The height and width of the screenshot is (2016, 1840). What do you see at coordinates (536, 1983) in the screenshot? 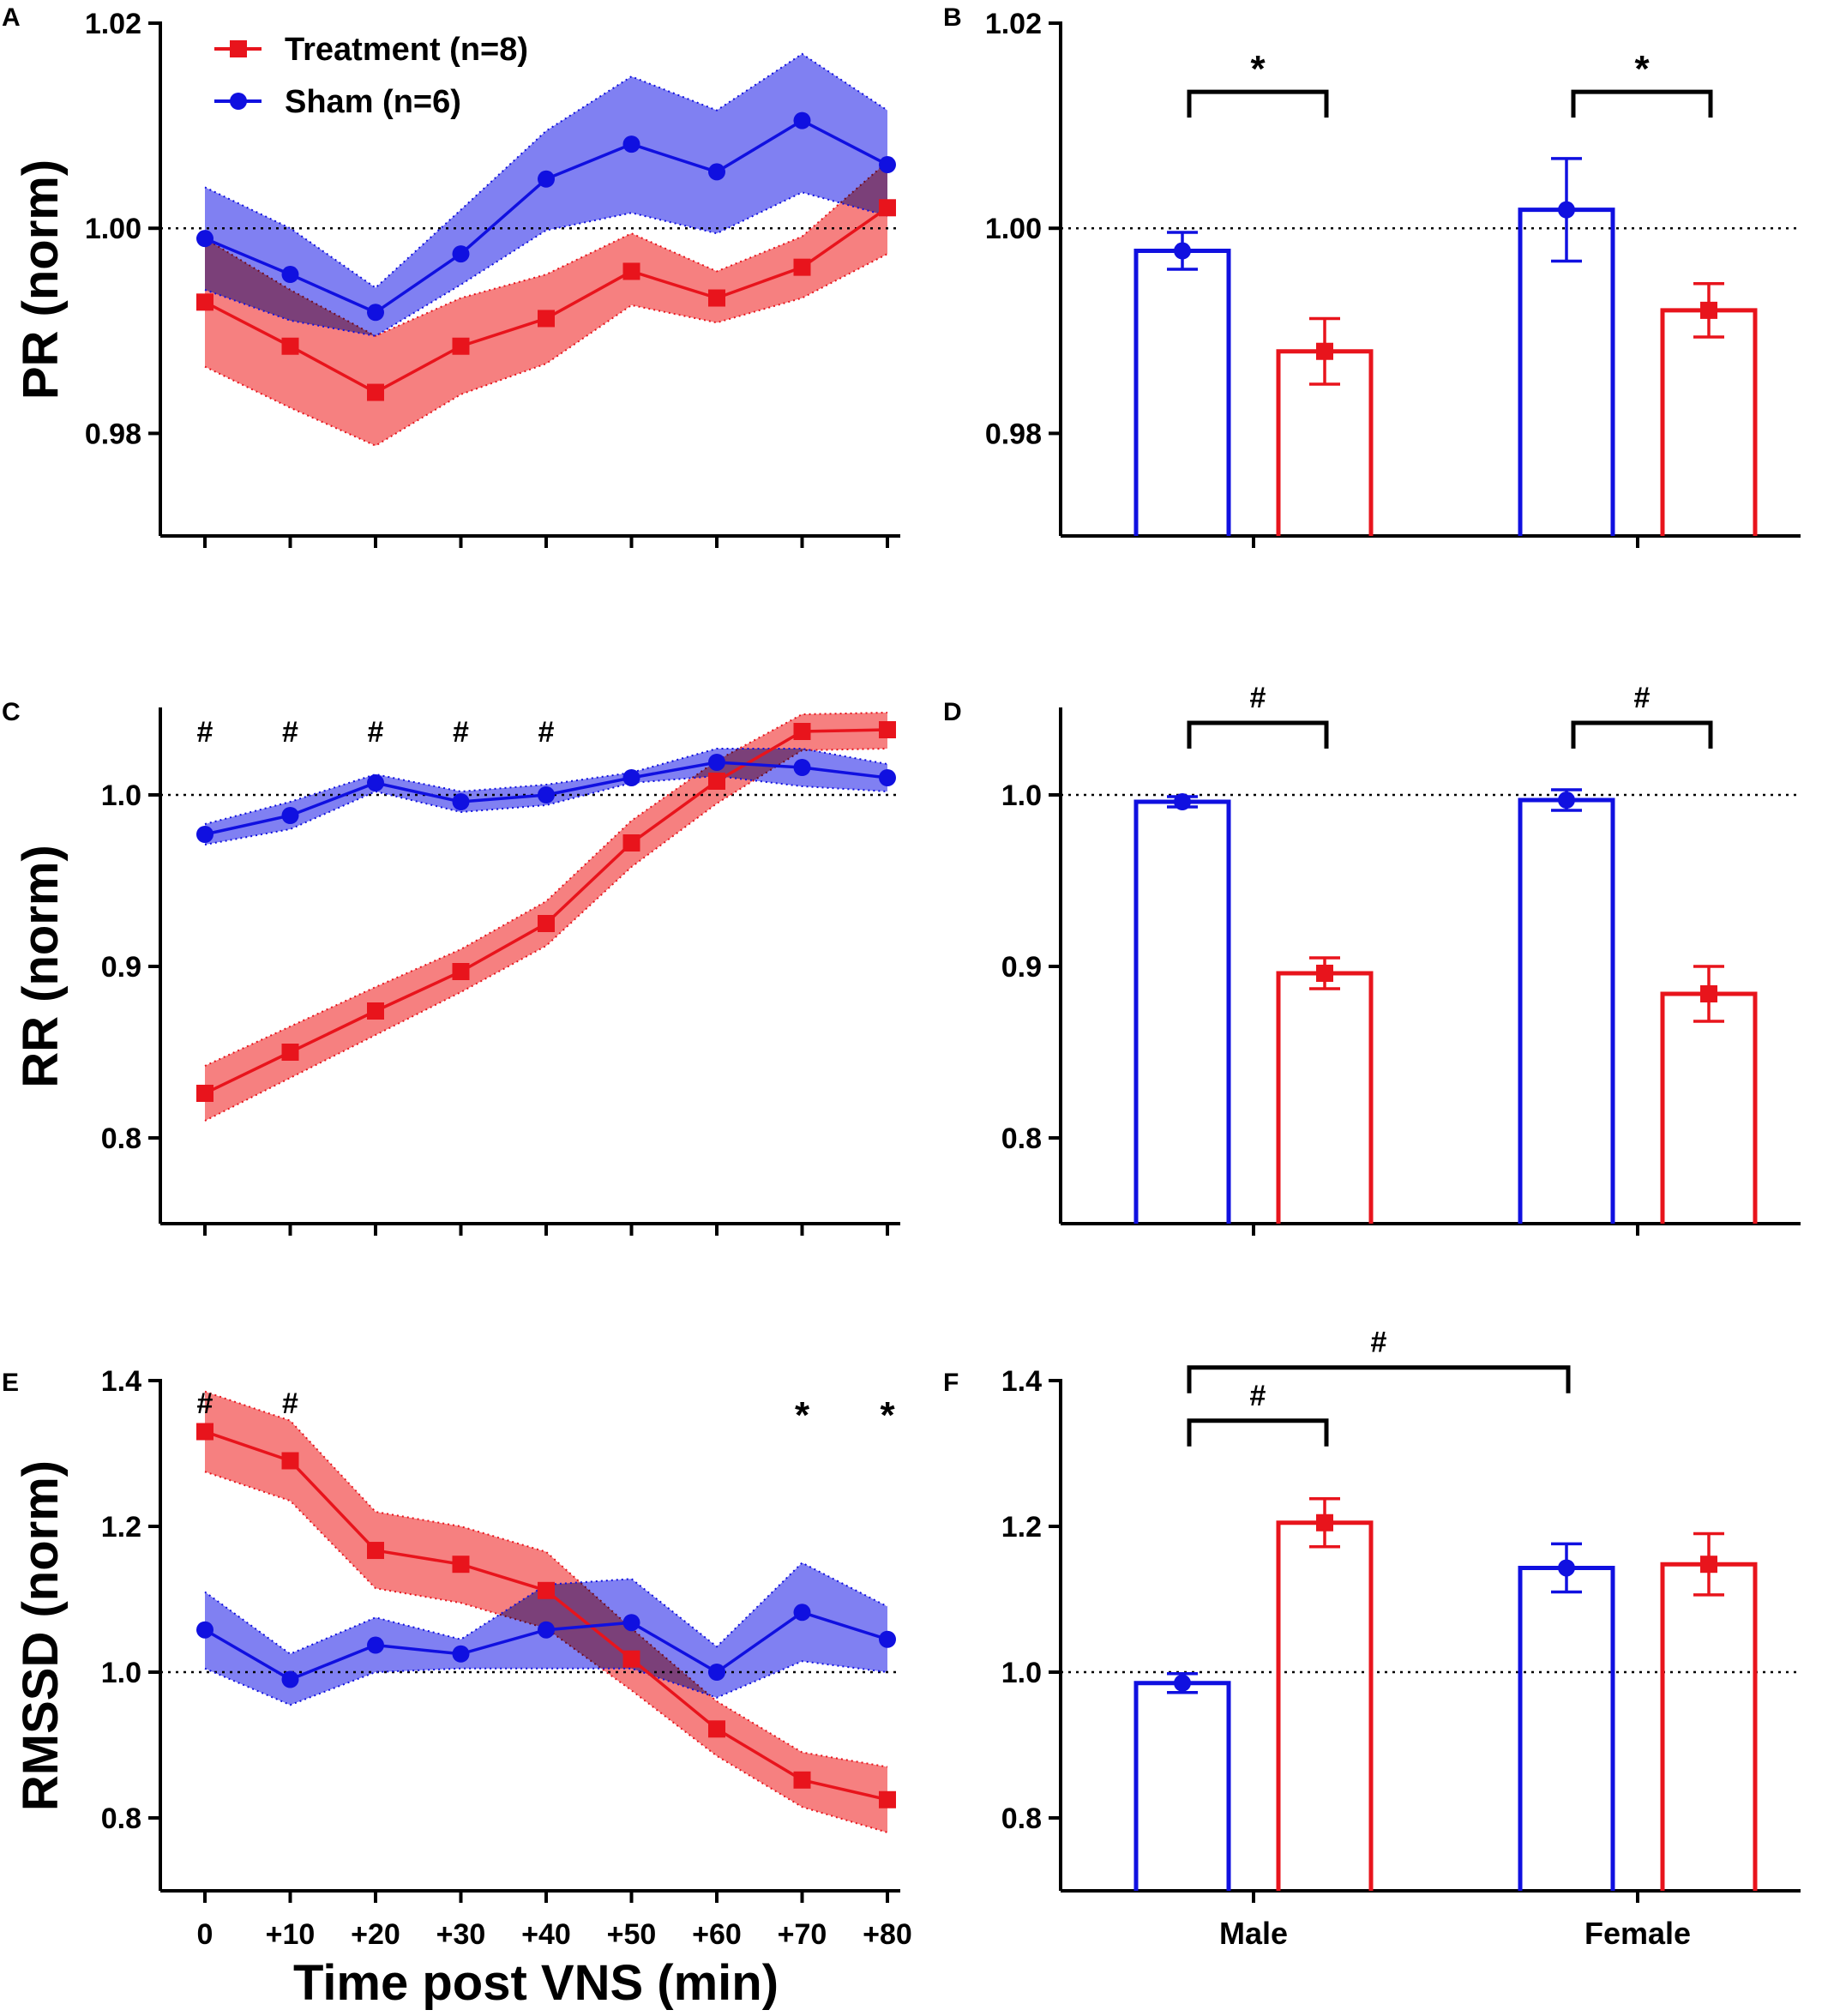
I see `x-axis-title: Time post VNS (min)` at bounding box center [536, 1983].